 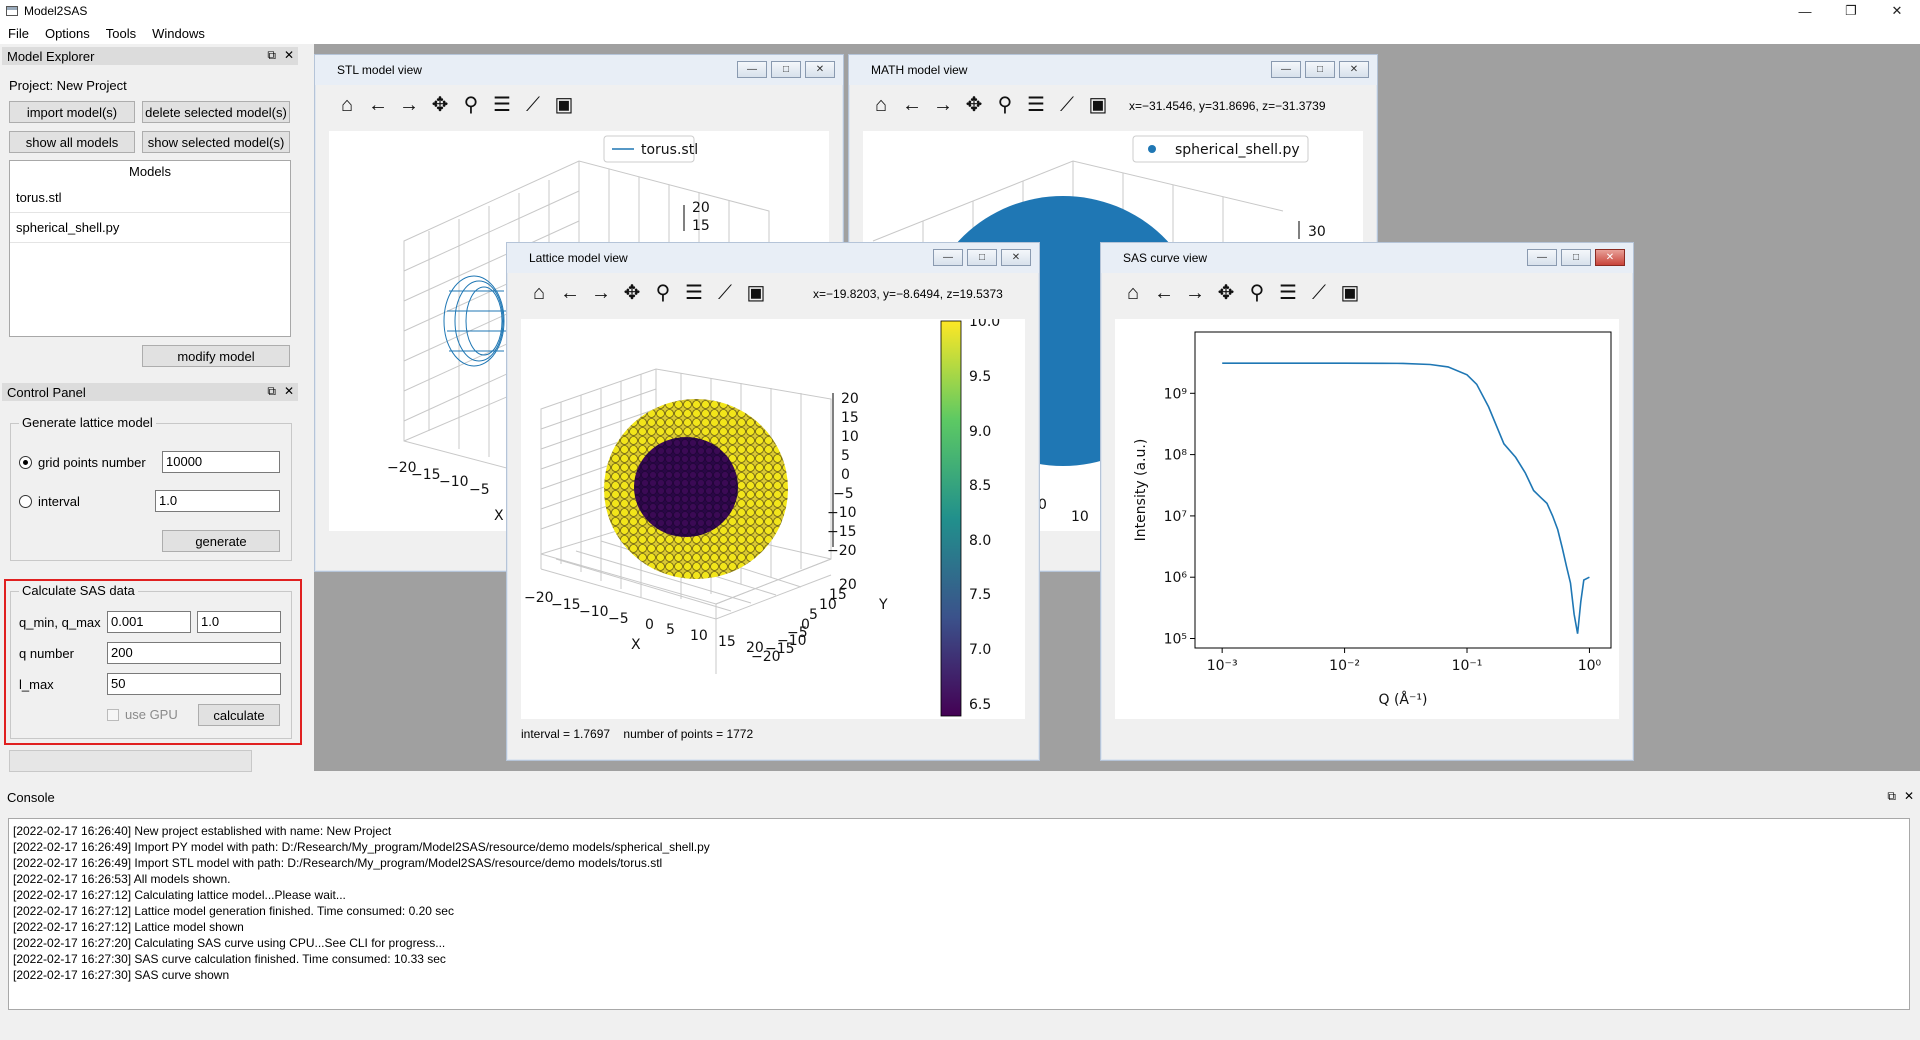 What do you see at coordinates (150, 248) in the screenshot?
I see `models-list: Models torus.stl spherical_shell.py` at bounding box center [150, 248].